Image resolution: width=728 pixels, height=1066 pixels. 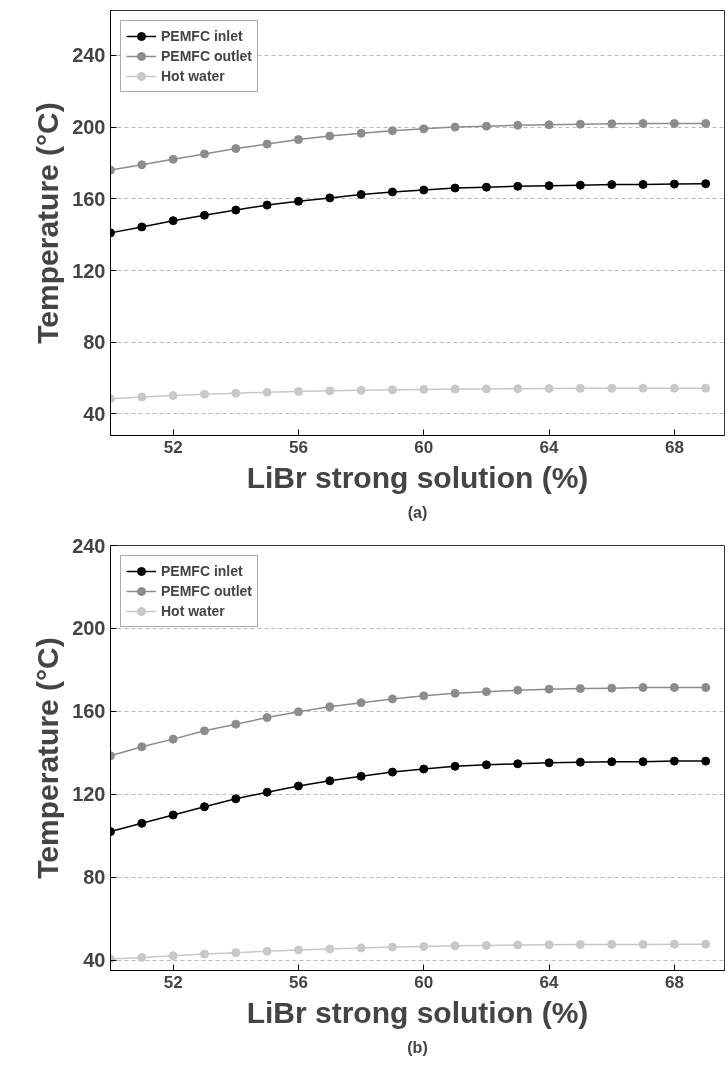 I want to click on text: (b), so click(x=417, y=1047).